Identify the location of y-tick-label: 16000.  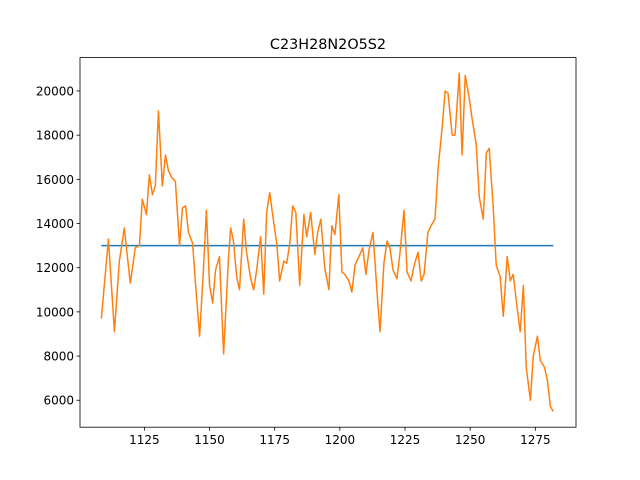
(55, 180).